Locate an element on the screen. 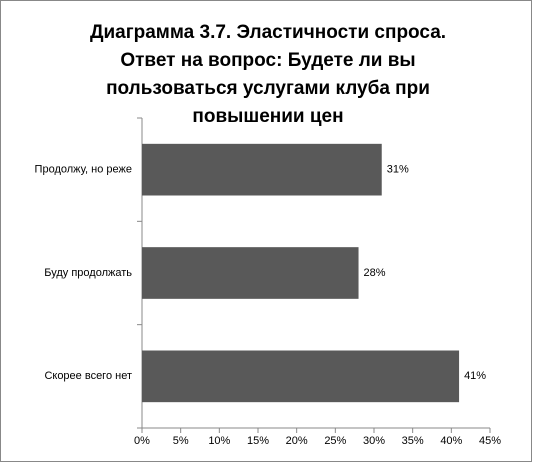  x-tick-label: 35% is located at coordinates (413, 441).